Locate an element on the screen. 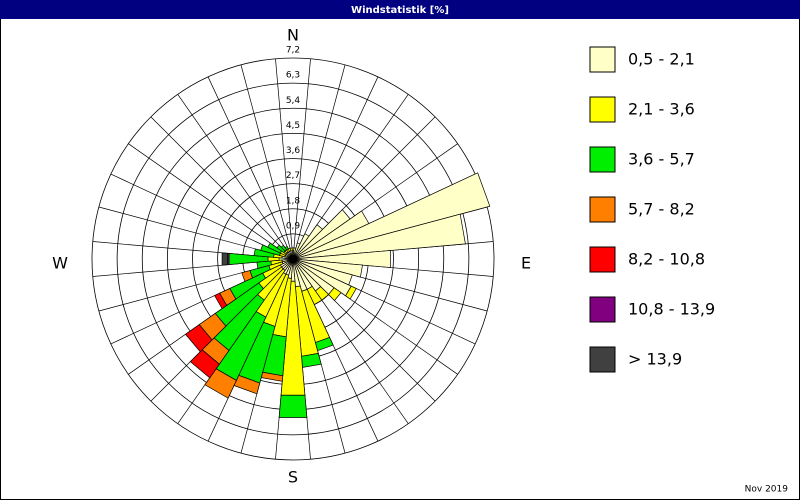 The image size is (800, 500). footer: Nov 2019 is located at coordinates (767, 490).